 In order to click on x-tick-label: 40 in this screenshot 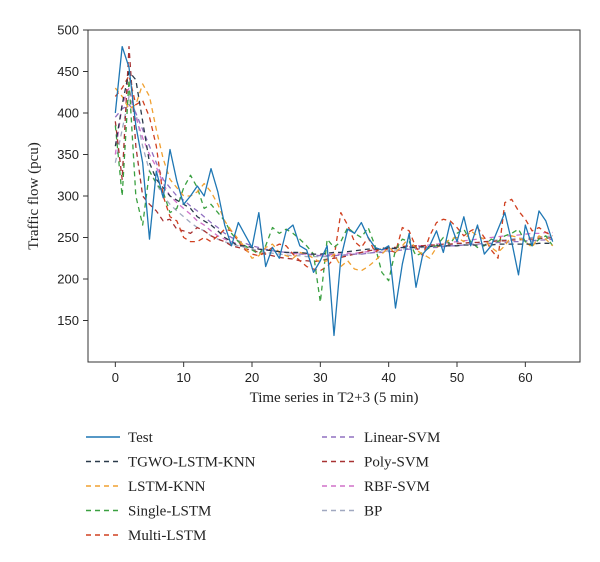, I will do `click(388, 377)`.